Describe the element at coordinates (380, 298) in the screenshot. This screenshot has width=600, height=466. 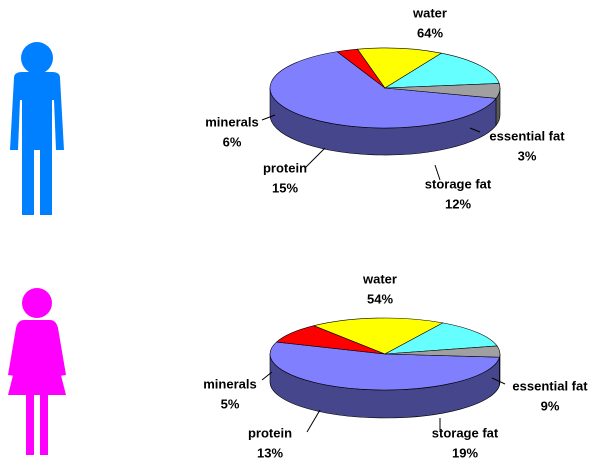
I see `slice-value-label: 54%` at that location.